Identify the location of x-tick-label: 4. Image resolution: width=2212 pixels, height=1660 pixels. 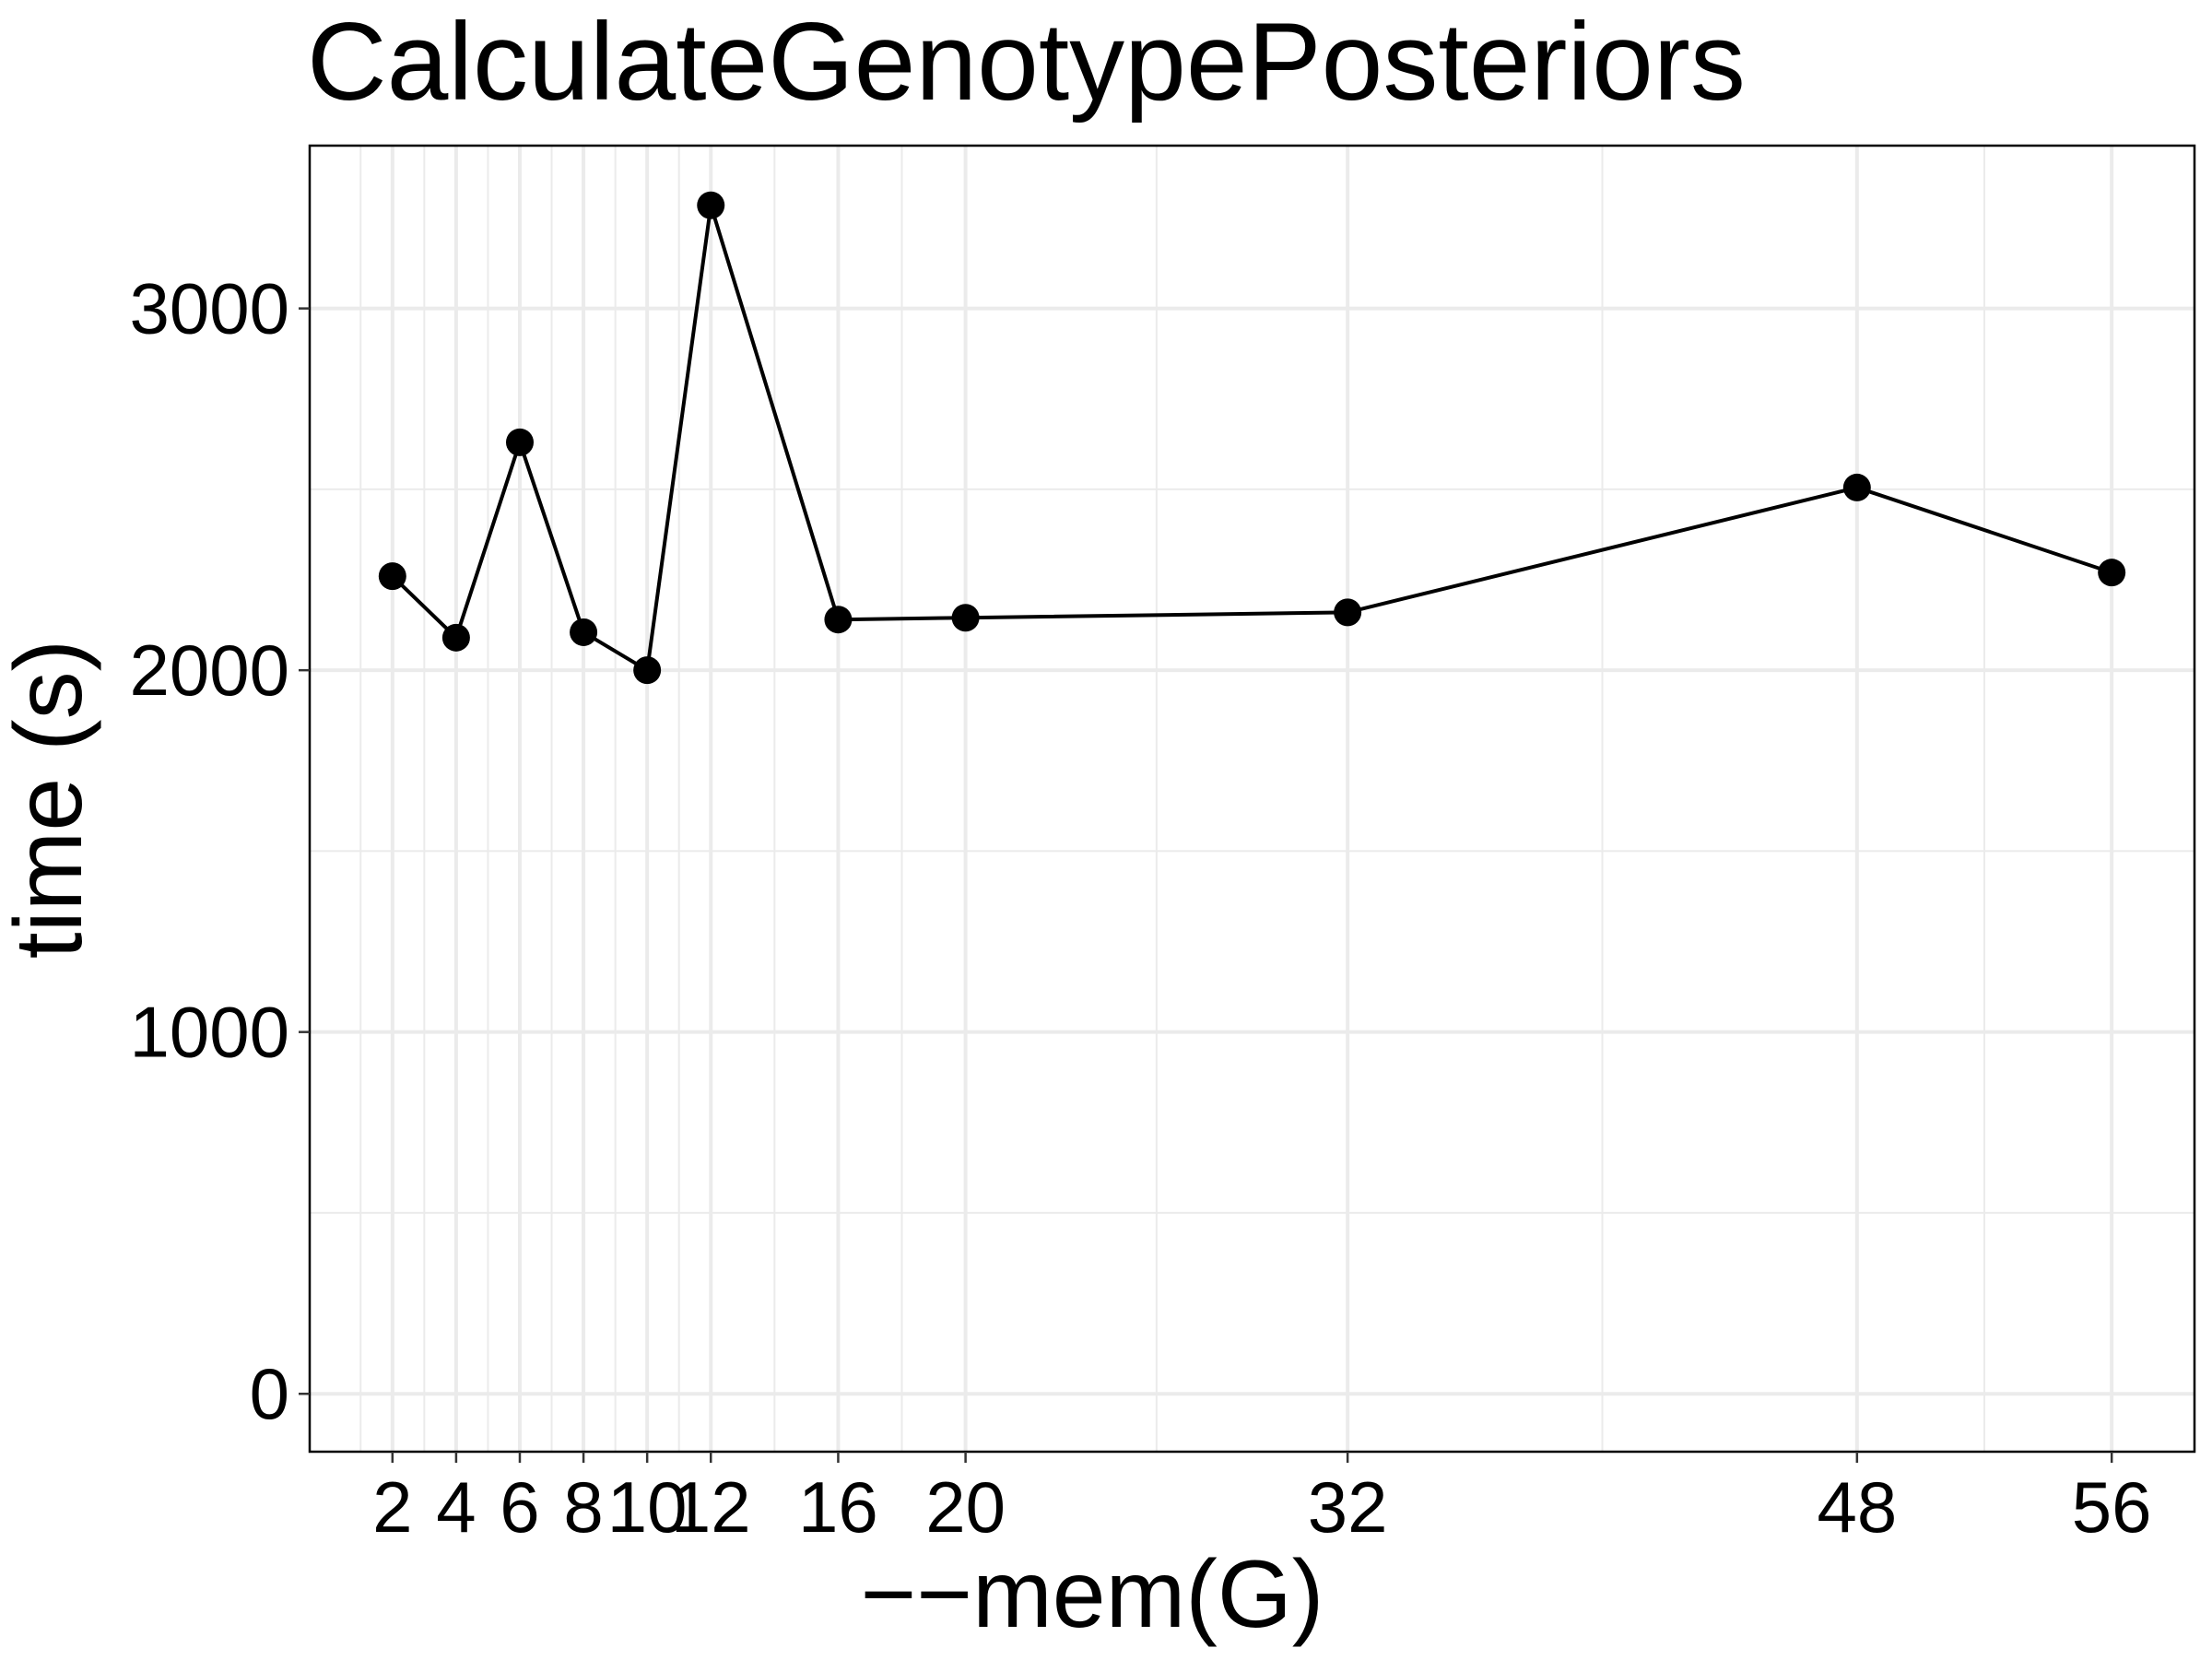
(456, 1507).